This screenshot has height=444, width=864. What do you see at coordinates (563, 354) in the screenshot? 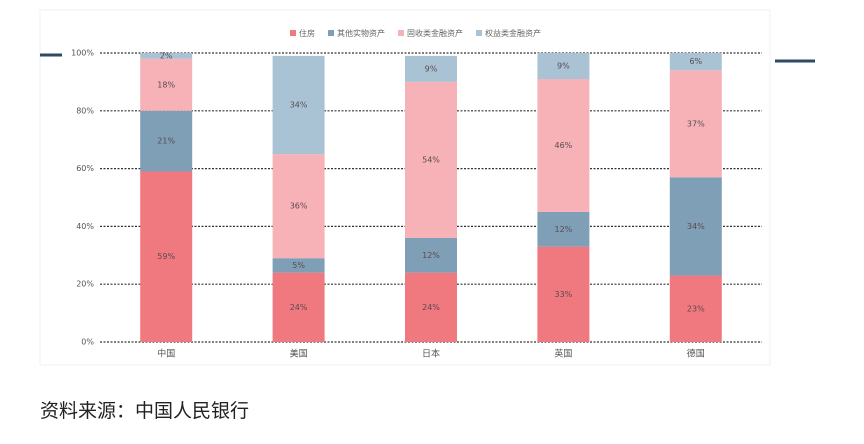
I see `x-tick-label: 英国` at bounding box center [563, 354].